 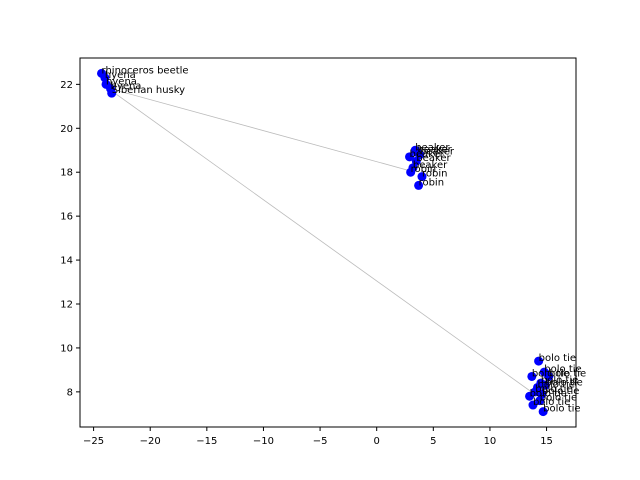 I want to click on y-tick-label: 8, so click(x=70, y=392).